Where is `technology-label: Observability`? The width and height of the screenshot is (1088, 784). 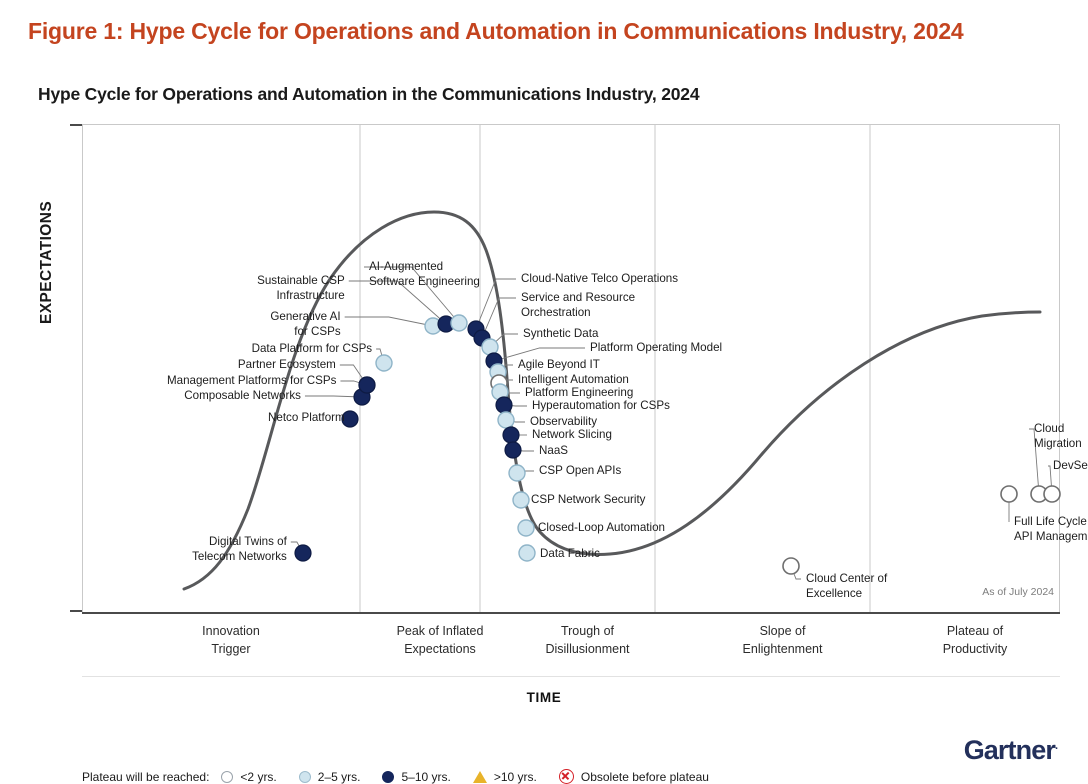
technology-label: Observability is located at coordinates (563, 422).